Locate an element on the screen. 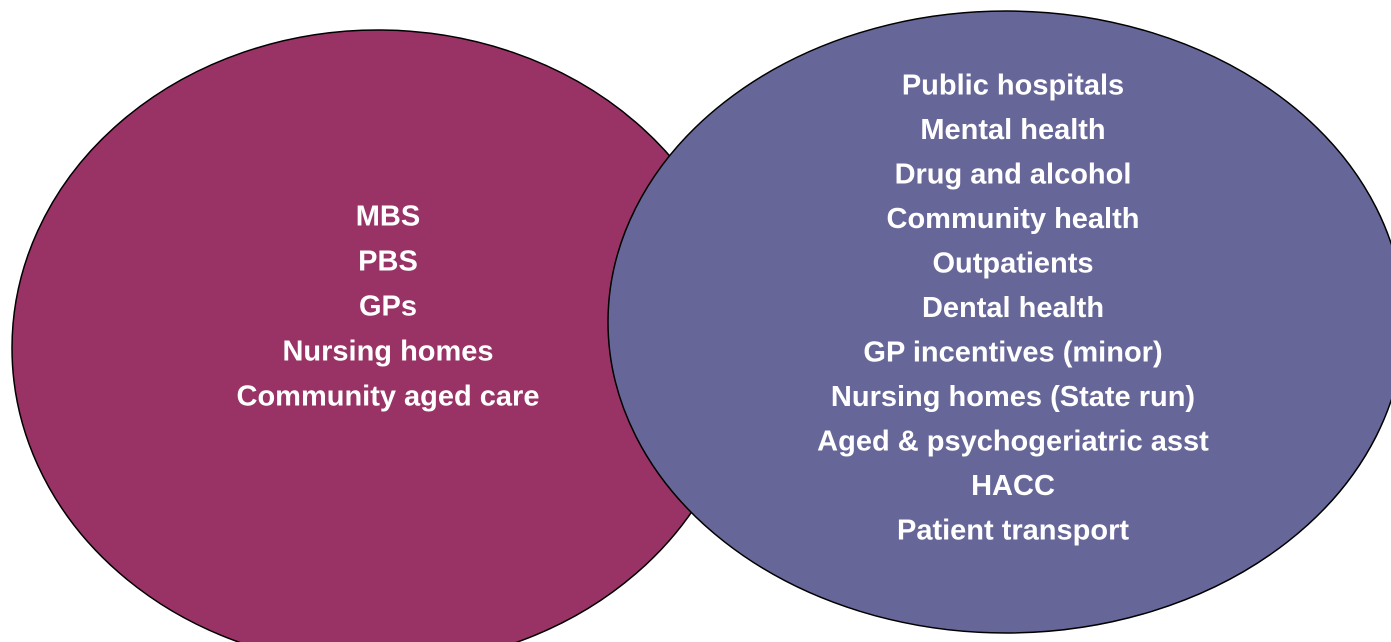  list-item: Community health is located at coordinates (1013, 219).